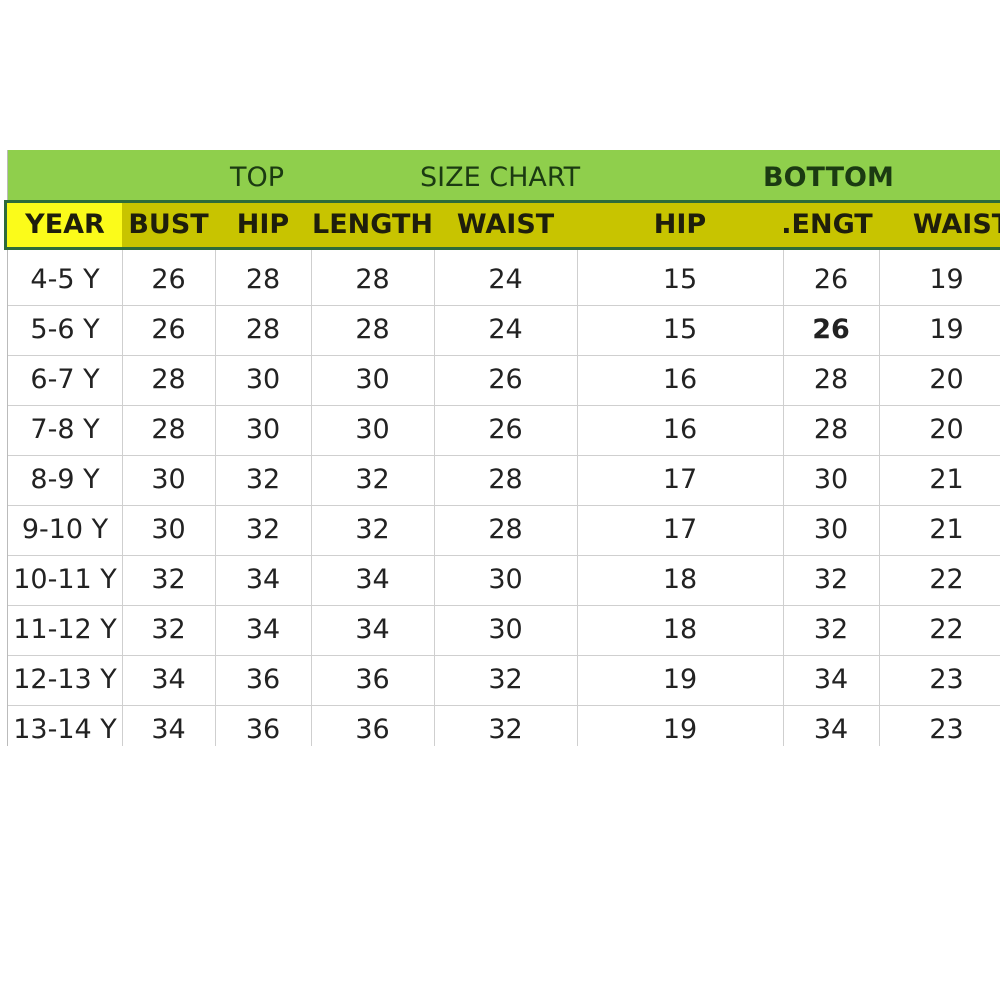  What do you see at coordinates (7, 448) in the screenshot?
I see `left-border` at bounding box center [7, 448].